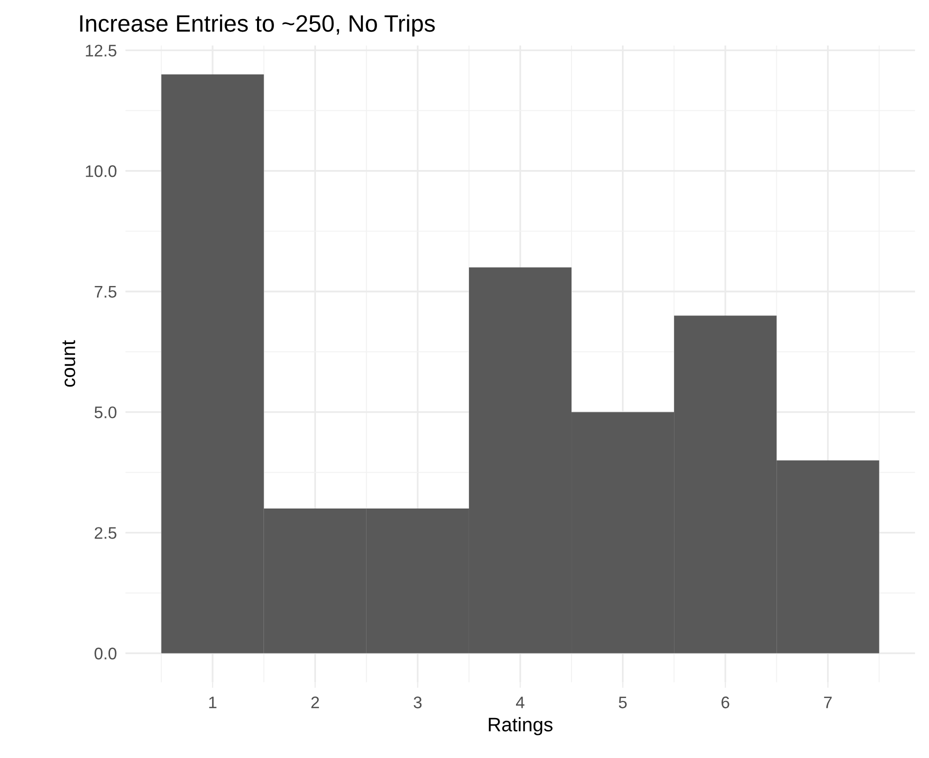 This screenshot has height=758, width=929. Describe the element at coordinates (105, 412) in the screenshot. I see `y-tick-label: 5.0` at that location.